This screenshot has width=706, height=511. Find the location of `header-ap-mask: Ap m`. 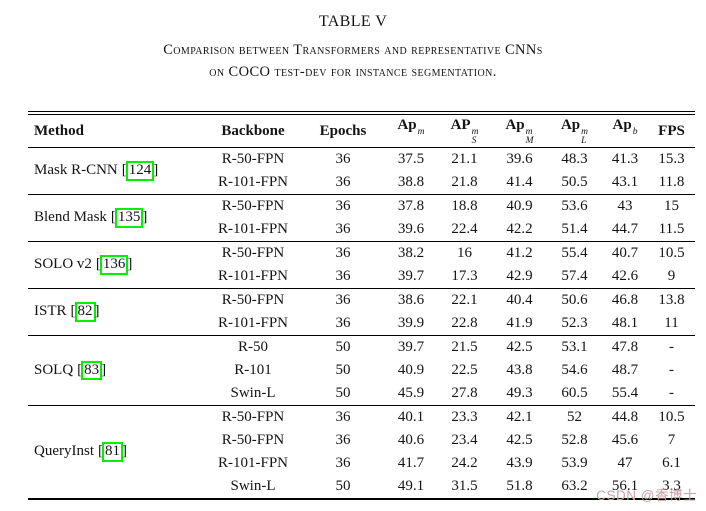

header-ap-mask: Ap m is located at coordinates (411, 130).